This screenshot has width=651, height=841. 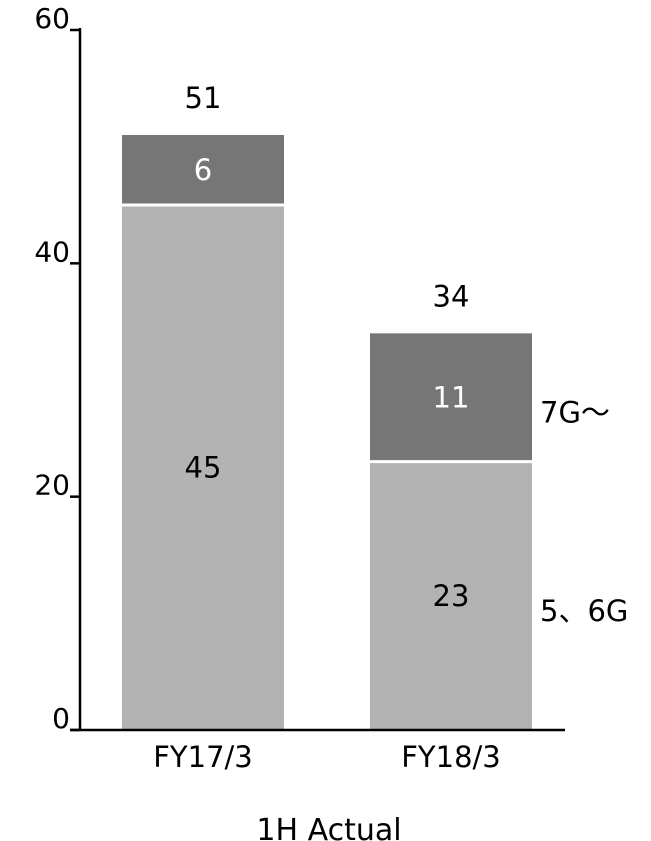 I want to click on y-tick-label: 20, so click(x=52, y=485).